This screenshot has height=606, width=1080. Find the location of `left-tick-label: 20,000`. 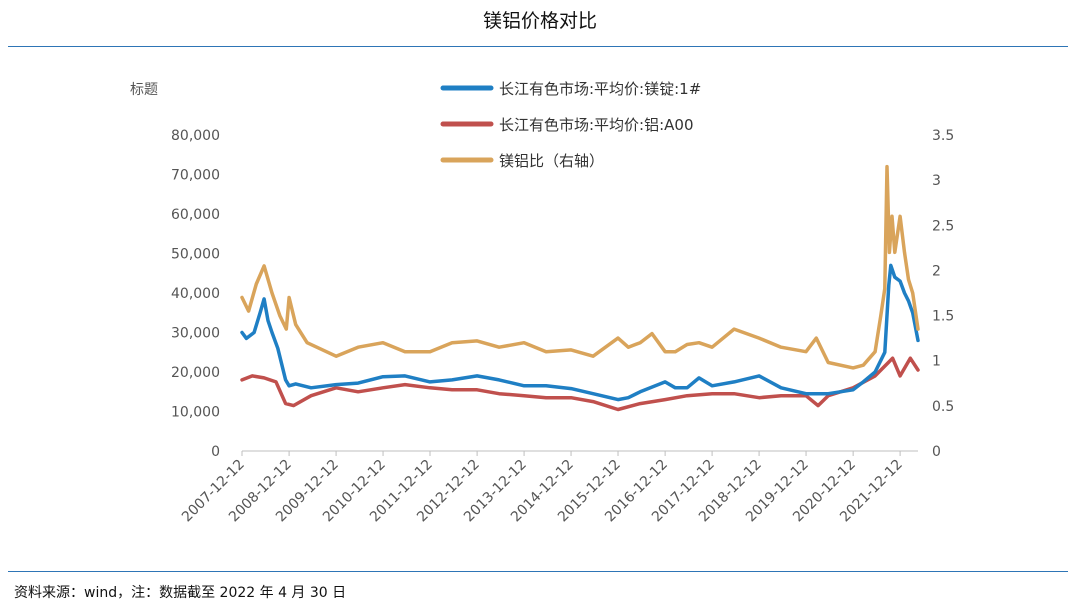

left-tick-label: 20,000 is located at coordinates (195, 373).